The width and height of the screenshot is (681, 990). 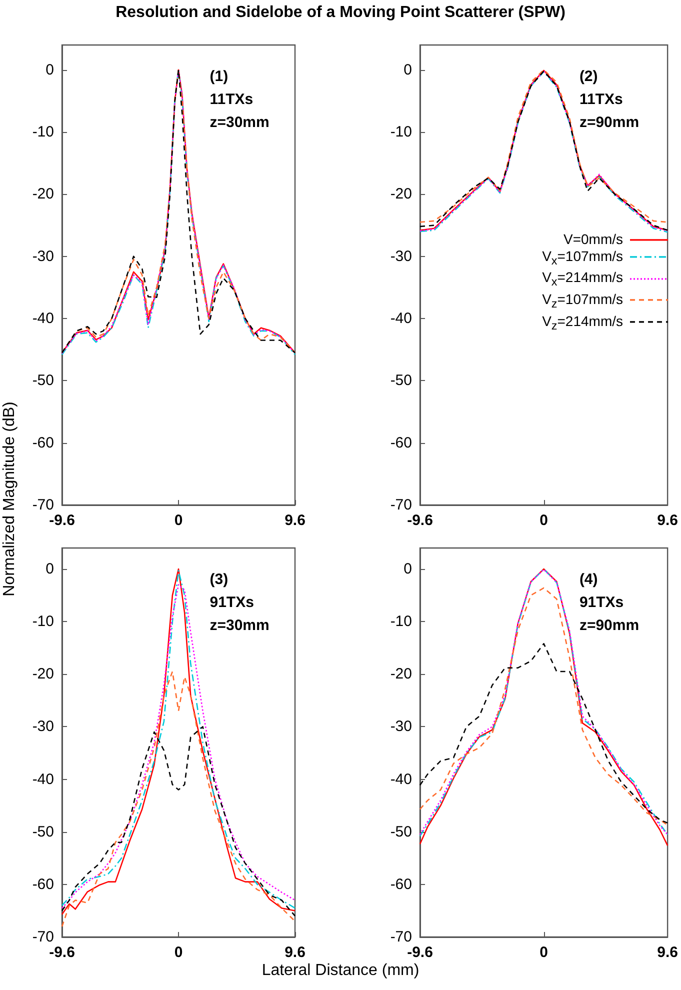 I want to click on annotation: (3), so click(x=219, y=579).